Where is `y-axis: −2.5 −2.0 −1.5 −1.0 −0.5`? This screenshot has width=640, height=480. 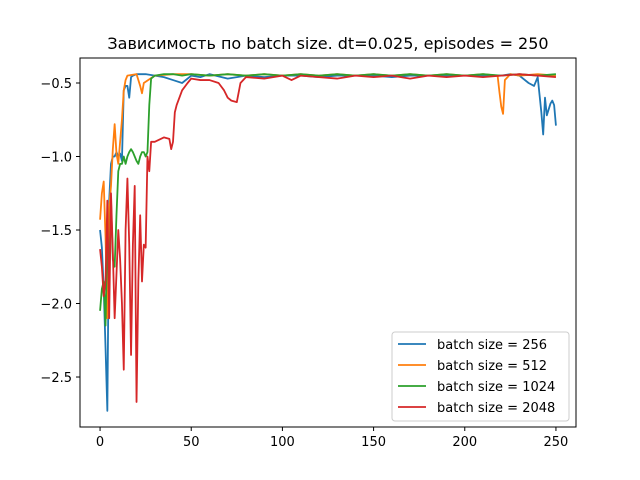
y-axis: −2.5 −2.0 −1.5 −1.0 −0.5 is located at coordinates (60, 231).